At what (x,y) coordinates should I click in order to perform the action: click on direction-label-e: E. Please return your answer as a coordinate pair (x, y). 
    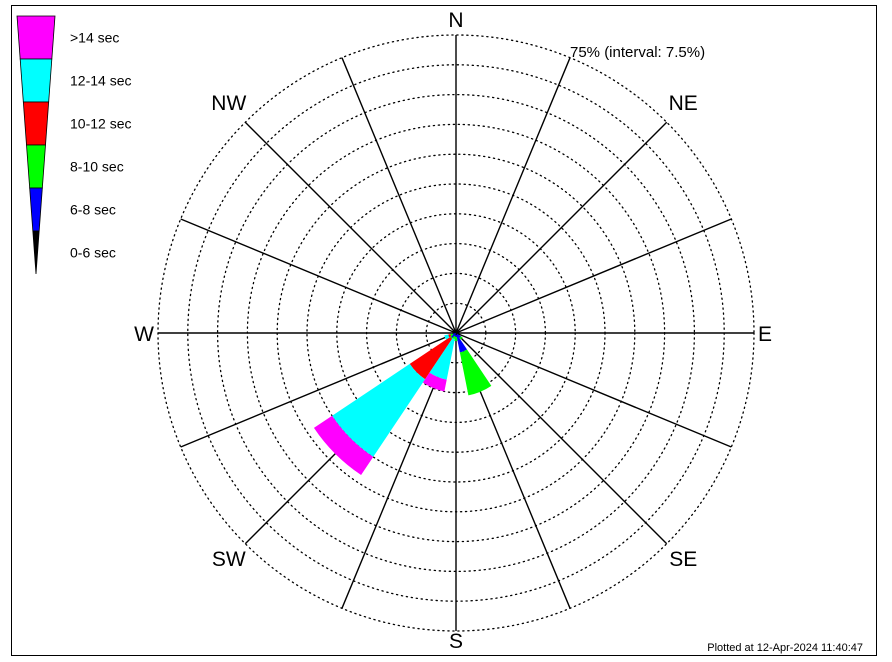
    Looking at the image, I should click on (765, 334).